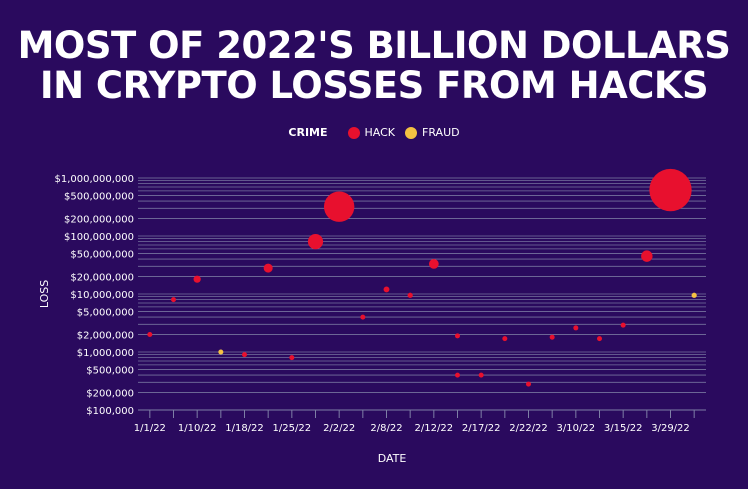 Image resolution: width=748 pixels, height=489 pixels. I want to click on y-tick-label-6: $10,000,000, so click(102, 295).